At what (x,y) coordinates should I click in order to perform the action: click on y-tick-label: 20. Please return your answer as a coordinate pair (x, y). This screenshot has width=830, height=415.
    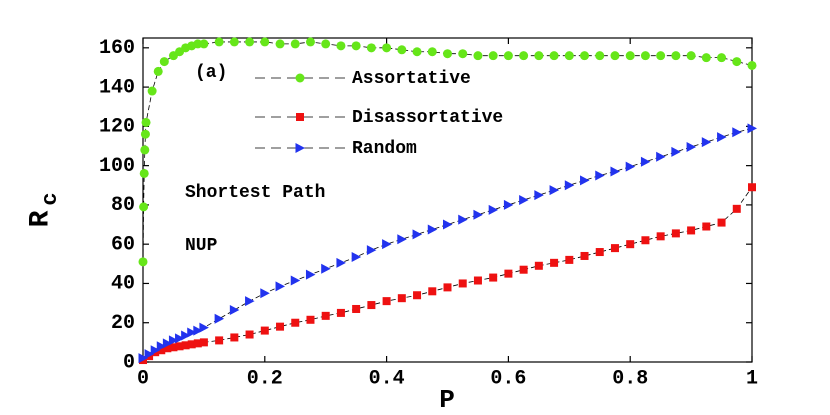
    Looking at the image, I should click on (123, 323).